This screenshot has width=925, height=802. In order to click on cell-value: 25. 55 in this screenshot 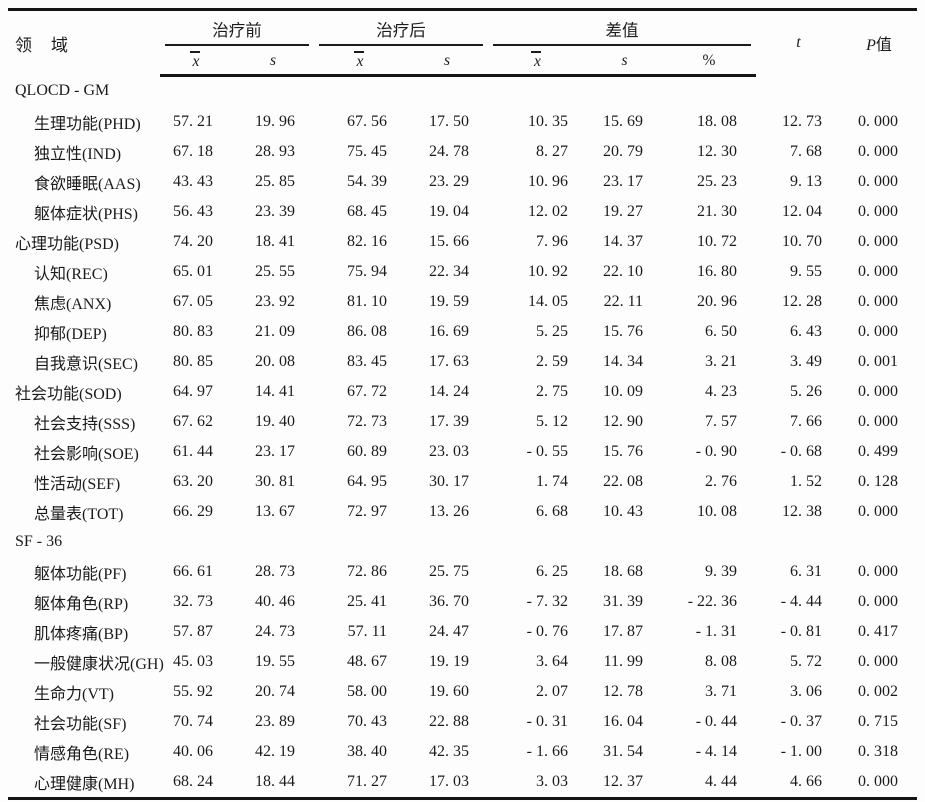, I will do `click(275, 271)`.